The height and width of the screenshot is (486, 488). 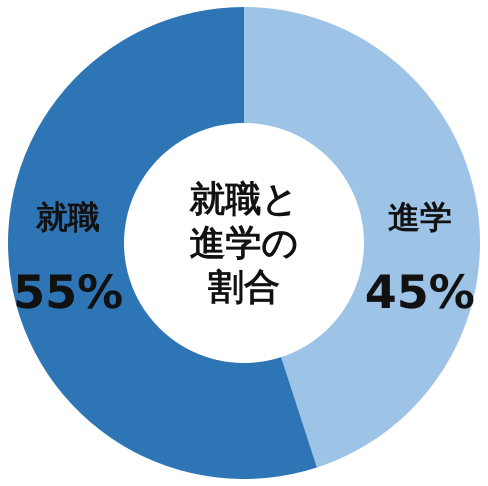 What do you see at coordinates (244, 243) in the screenshot?
I see `title: 就職と進学の割合` at bounding box center [244, 243].